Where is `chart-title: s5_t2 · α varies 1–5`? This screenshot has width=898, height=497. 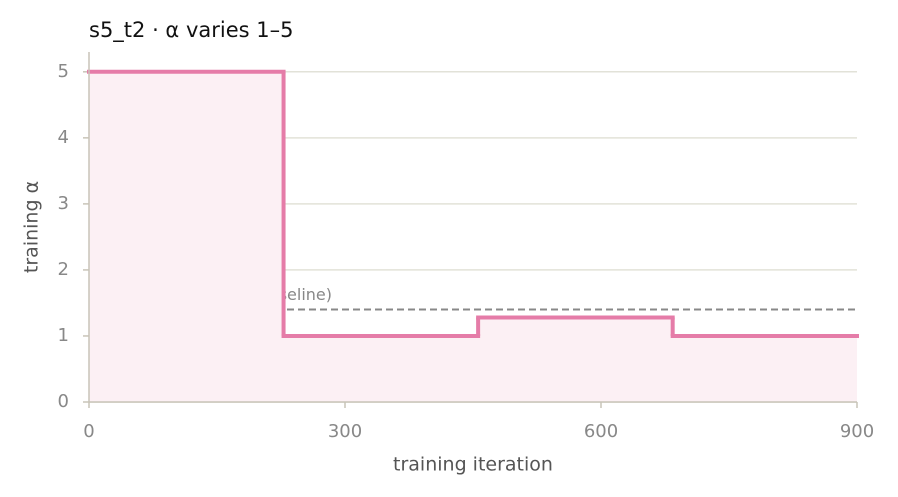
chart-title: s5_t2 · α varies 1–5 is located at coordinates (191, 30).